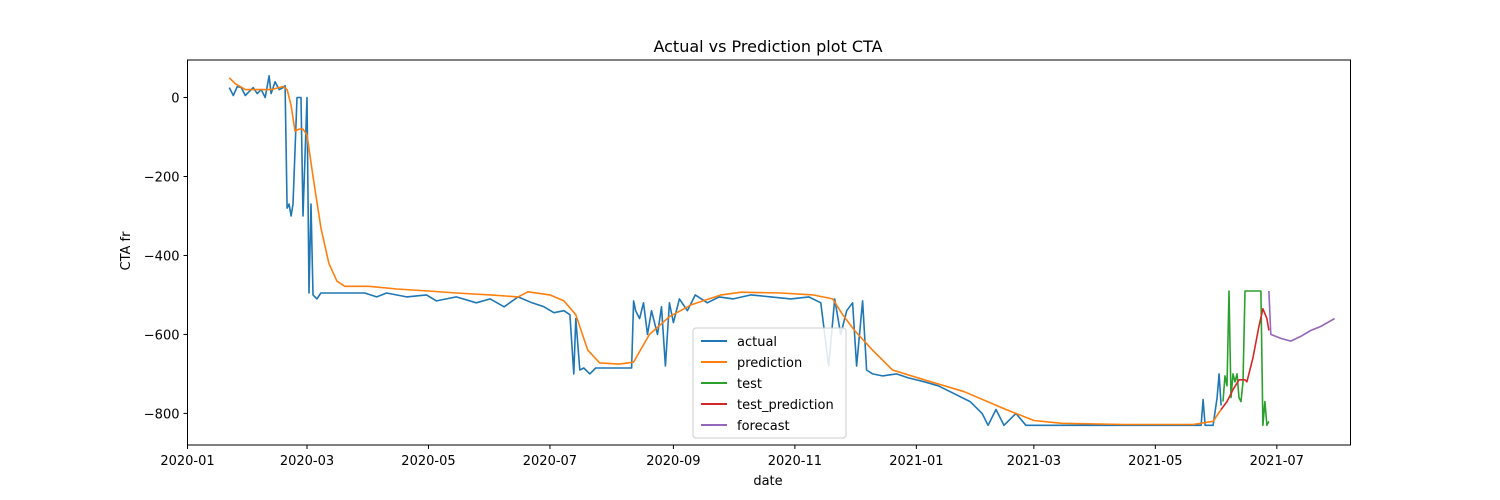 This screenshot has height=500, width=1500. Describe the element at coordinates (673, 461) in the screenshot. I see `x-tick-label: 2020-09` at that location.